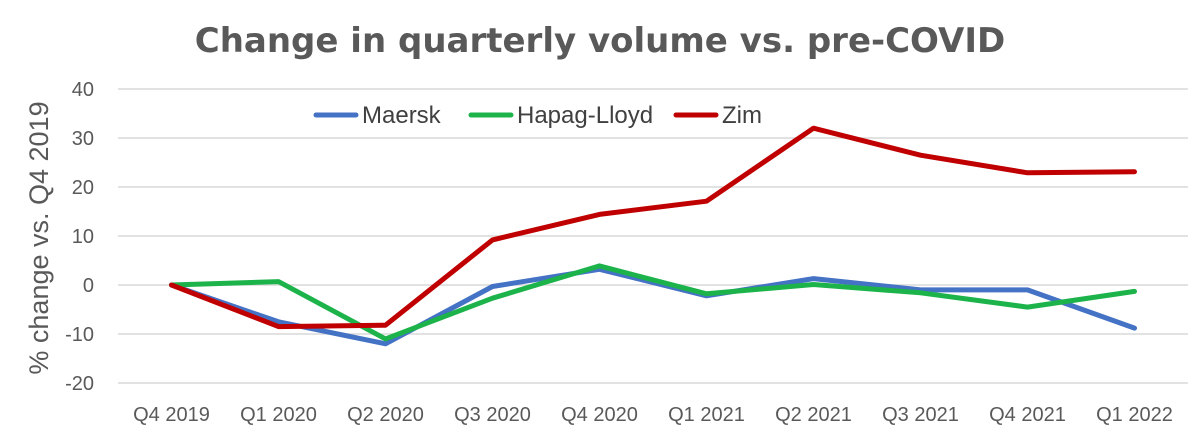 Image resolution: width=1200 pixels, height=440 pixels. I want to click on y-tick-label: 20, so click(83, 188).